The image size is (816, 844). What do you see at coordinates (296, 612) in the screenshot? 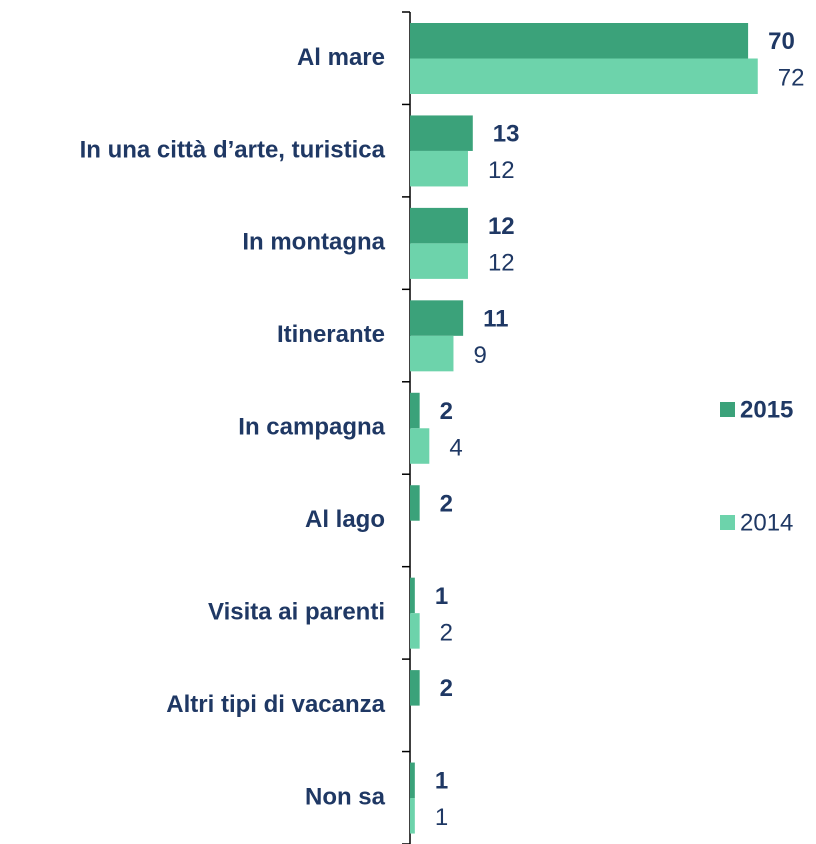
I see `category-label: Visita ai parenti` at bounding box center [296, 612].